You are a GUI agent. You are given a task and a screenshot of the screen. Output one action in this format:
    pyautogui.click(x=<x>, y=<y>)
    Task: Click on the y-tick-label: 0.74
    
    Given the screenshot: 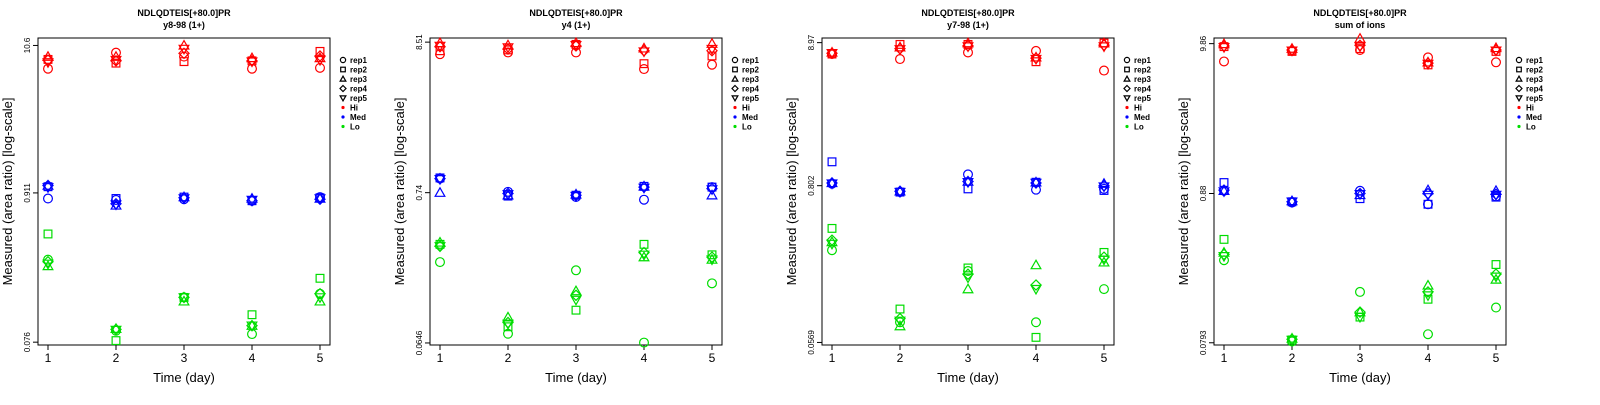 What is the action you would take?
    pyautogui.click(x=419, y=192)
    